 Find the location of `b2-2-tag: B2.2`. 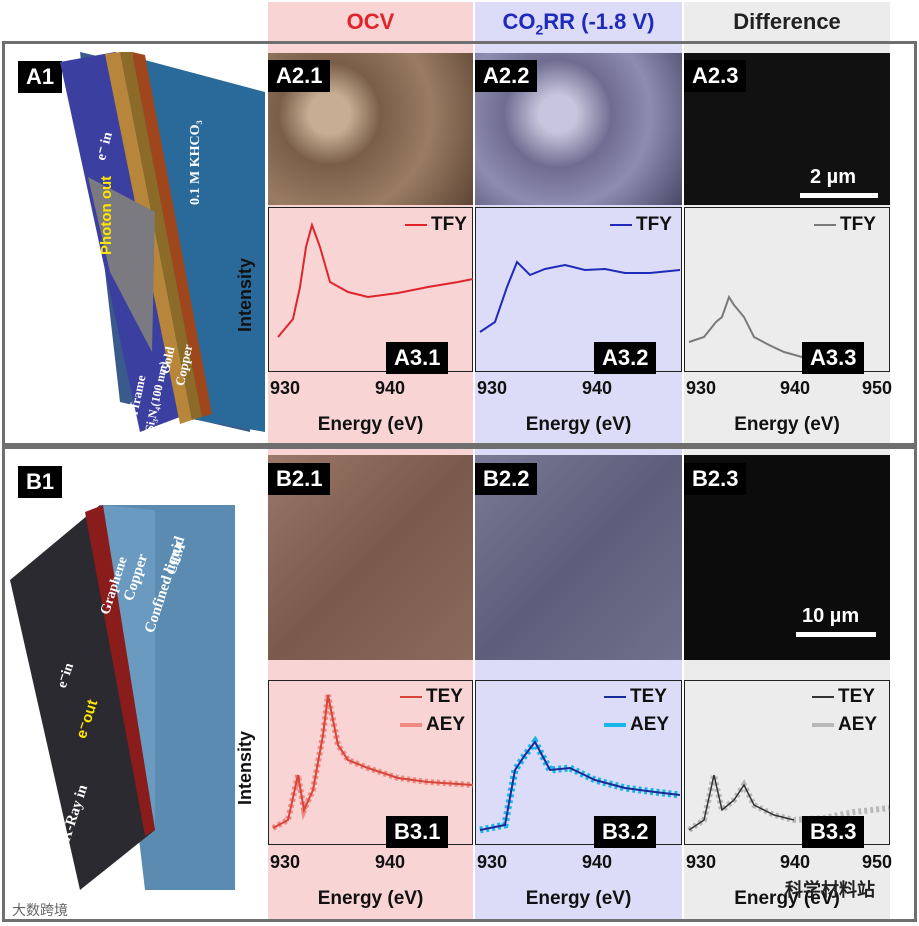

b2-2-tag: B2.2 is located at coordinates (506, 479).